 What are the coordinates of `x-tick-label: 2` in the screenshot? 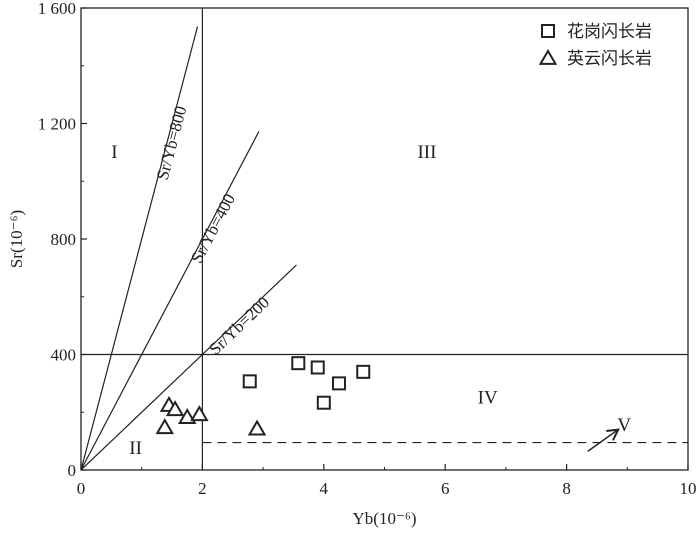 It's located at (202, 488).